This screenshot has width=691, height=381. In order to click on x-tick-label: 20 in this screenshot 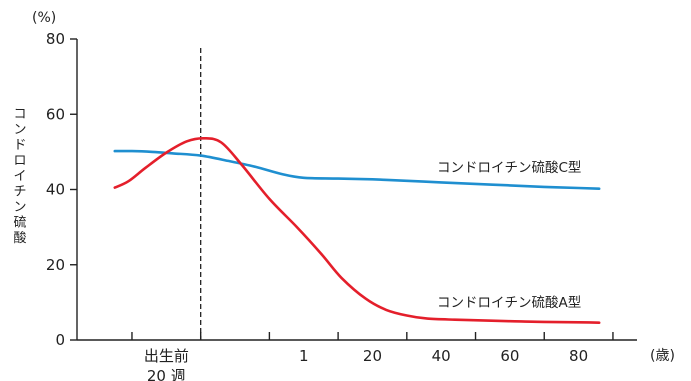, I will do `click(372, 356)`.